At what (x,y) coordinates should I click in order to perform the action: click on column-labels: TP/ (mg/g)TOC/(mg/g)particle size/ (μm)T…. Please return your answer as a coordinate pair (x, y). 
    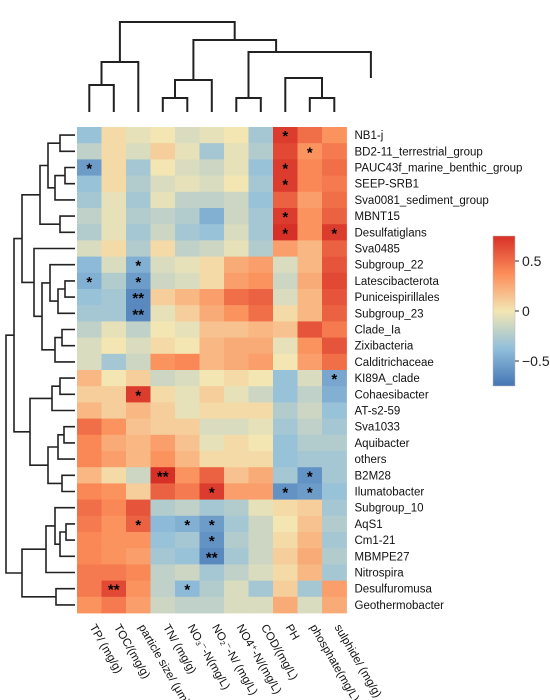
    Looking at the image, I should click on (235, 661).